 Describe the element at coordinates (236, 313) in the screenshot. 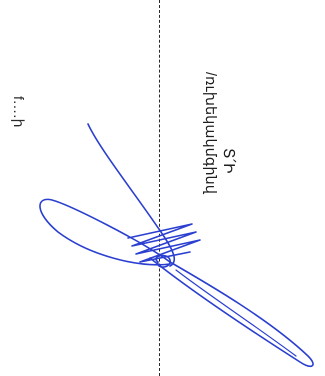

I see `signature-stroke-tail` at that location.